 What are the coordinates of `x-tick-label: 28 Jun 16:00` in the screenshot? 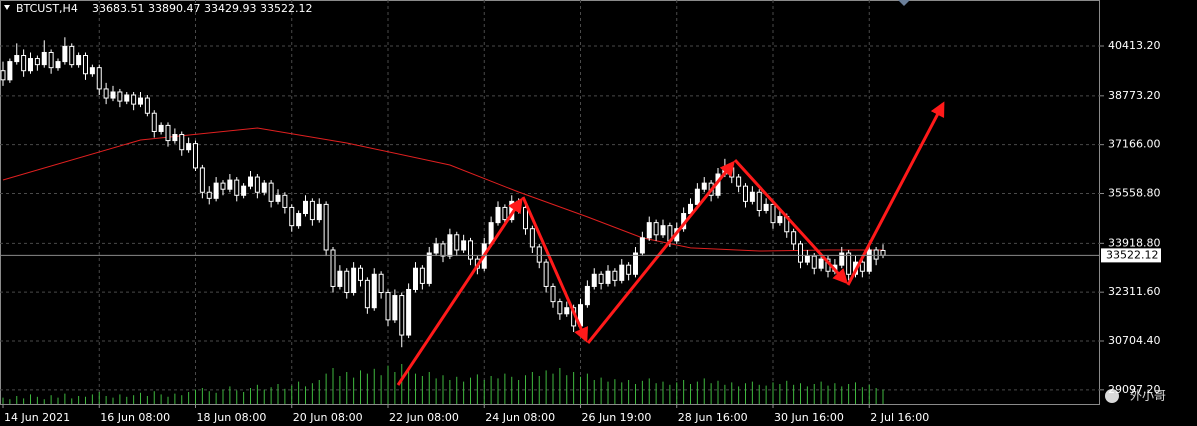 It's located at (713, 417).